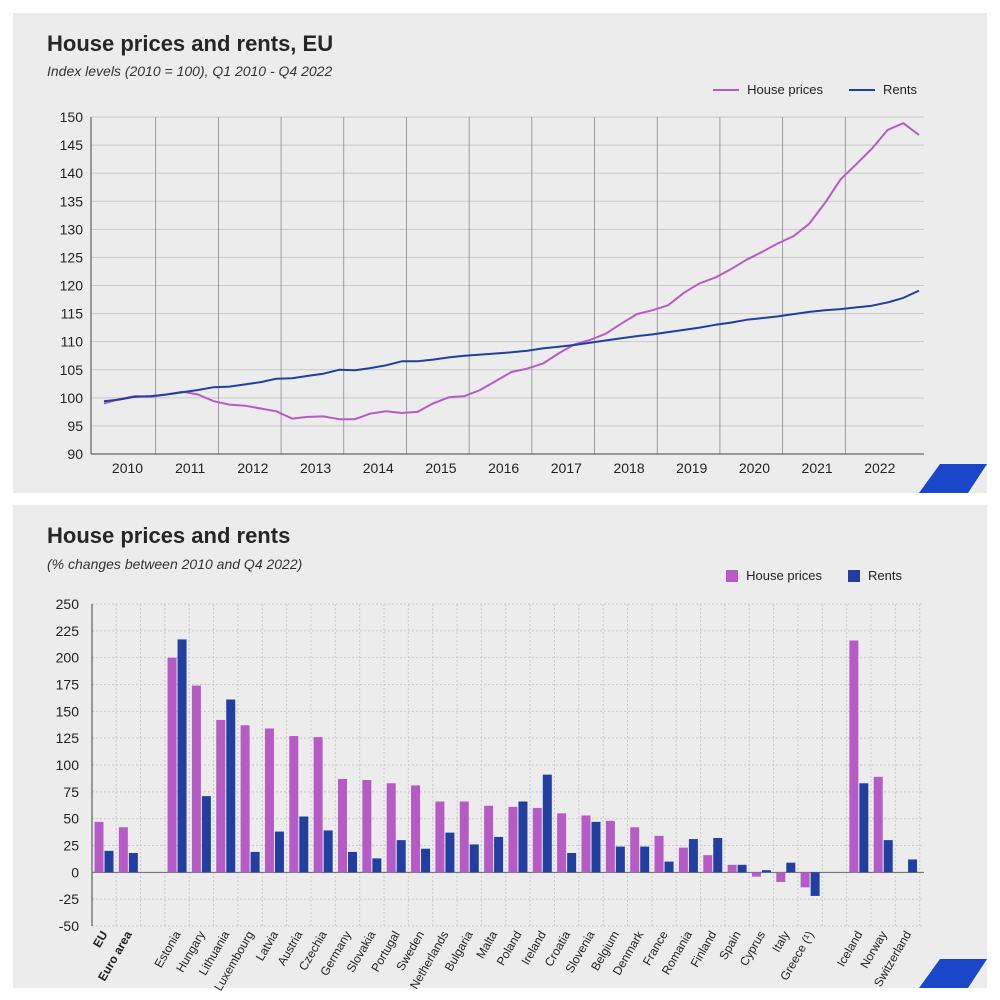  I want to click on y-tick-label: 90, so click(75, 454).